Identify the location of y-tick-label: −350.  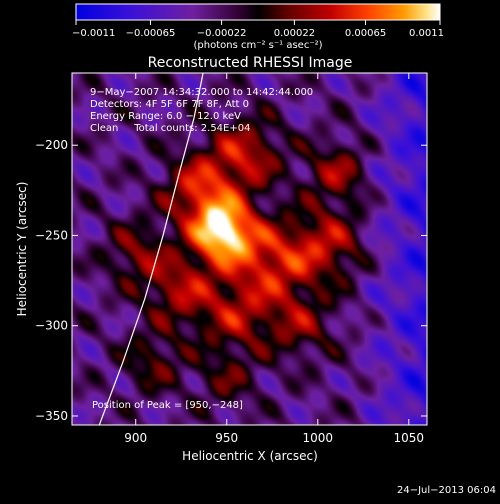
(51, 416).